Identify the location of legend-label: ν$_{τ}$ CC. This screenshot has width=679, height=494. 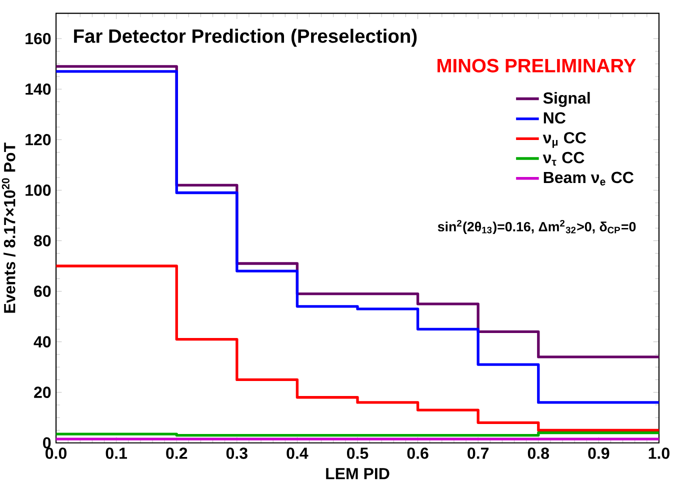
(563, 159).